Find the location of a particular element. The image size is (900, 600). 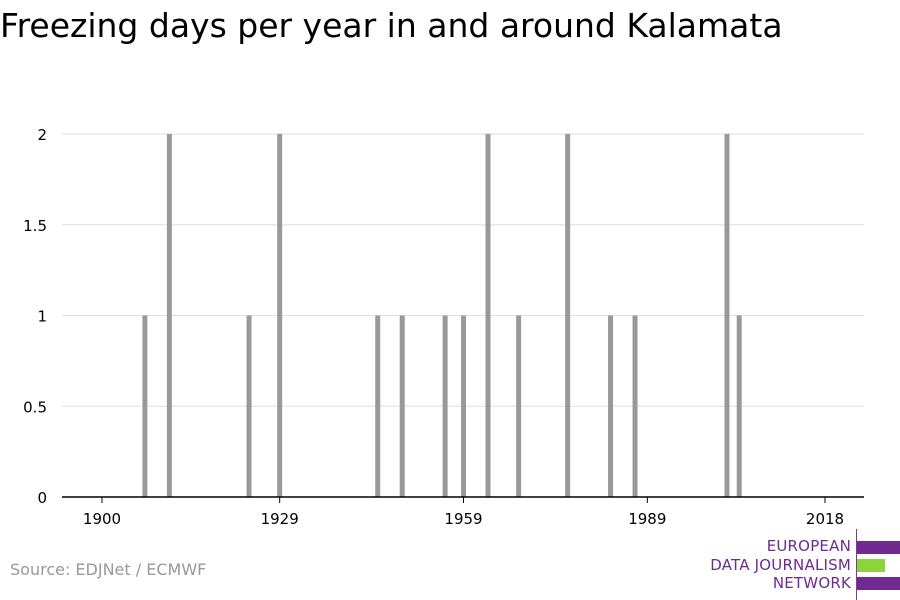

y-tick-label: 1.5 is located at coordinates (35, 226).